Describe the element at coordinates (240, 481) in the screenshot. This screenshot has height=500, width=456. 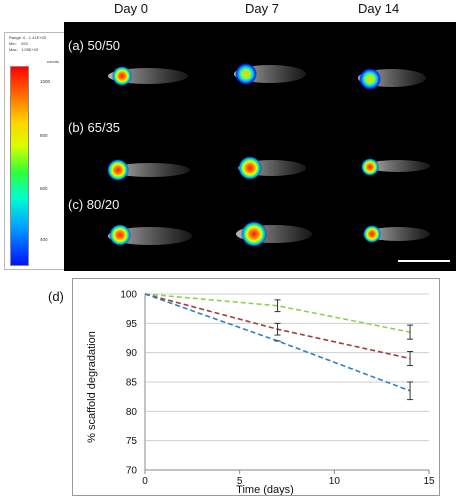
I see `x-tick-label: 5` at that location.